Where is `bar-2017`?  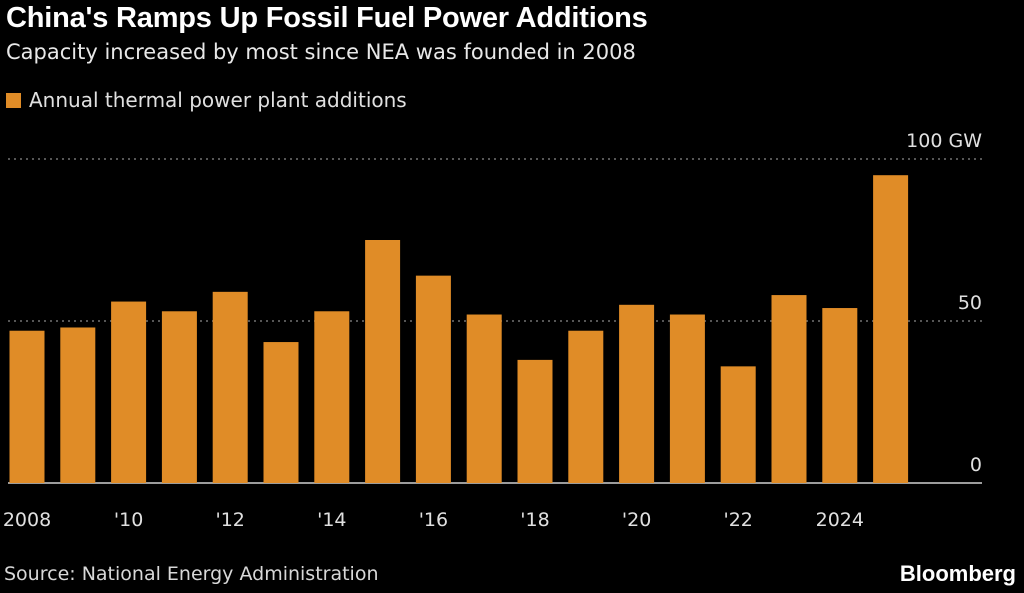
bar-2017 is located at coordinates (484, 398).